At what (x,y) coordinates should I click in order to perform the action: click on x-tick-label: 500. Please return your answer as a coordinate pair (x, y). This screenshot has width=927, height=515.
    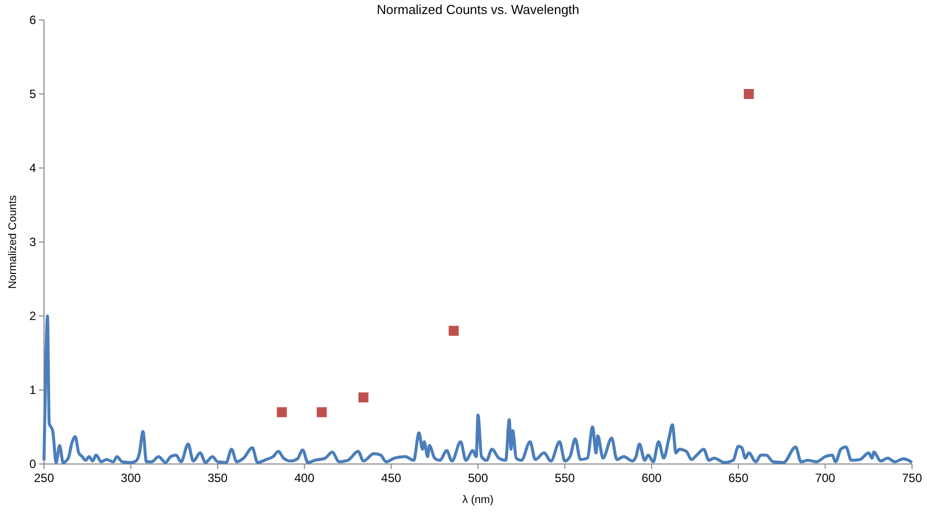
    Looking at the image, I should click on (478, 478).